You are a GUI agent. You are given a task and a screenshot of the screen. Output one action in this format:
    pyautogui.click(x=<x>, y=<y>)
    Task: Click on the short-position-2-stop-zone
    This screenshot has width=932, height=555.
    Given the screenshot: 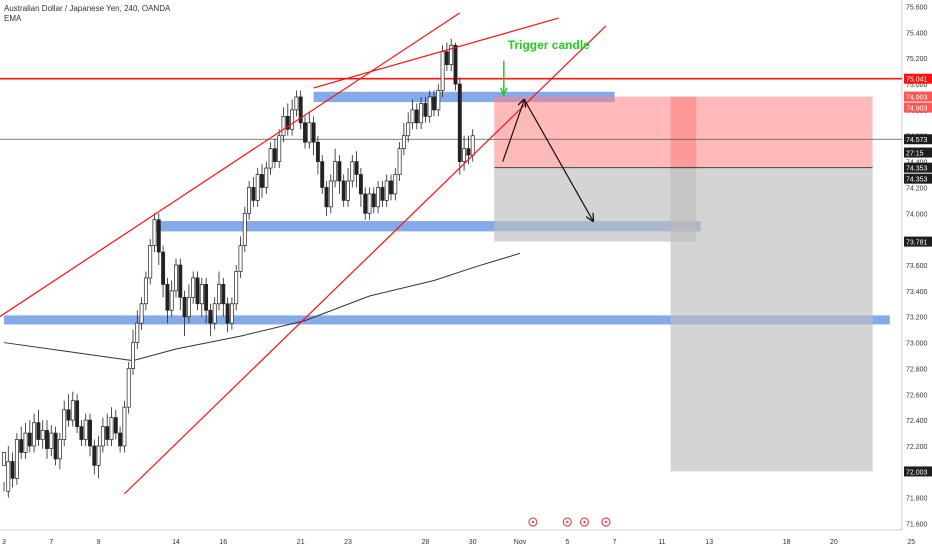 What is the action you would take?
    pyautogui.click(x=771, y=132)
    